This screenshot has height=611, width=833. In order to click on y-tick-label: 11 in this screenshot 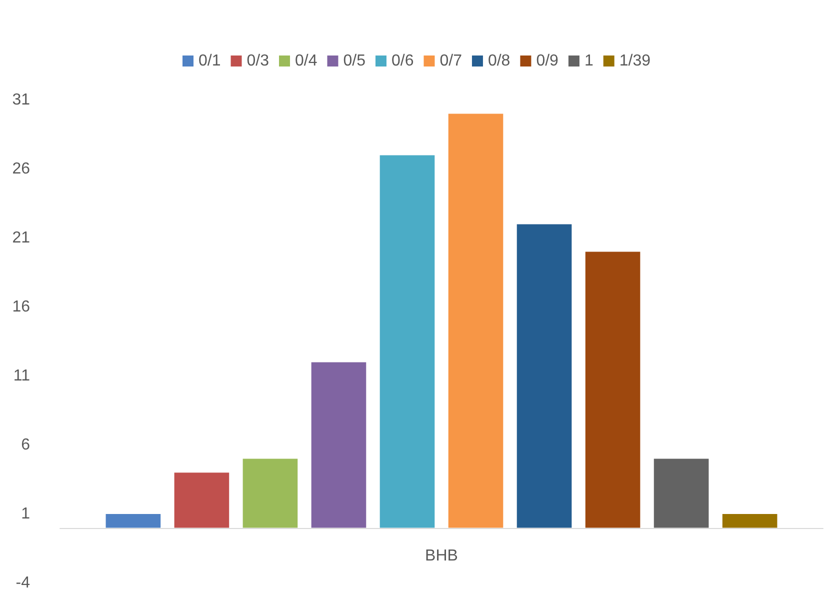, I will do `click(21, 376)`.